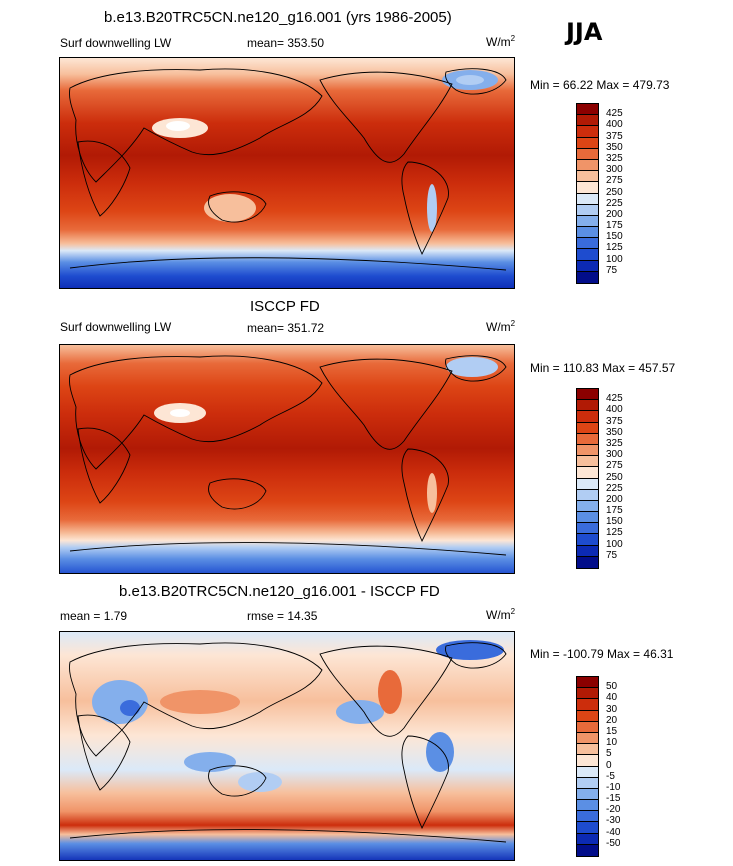  Describe the element at coordinates (612, 698) in the screenshot. I see `colorbar-tick-label: 40` at that location.